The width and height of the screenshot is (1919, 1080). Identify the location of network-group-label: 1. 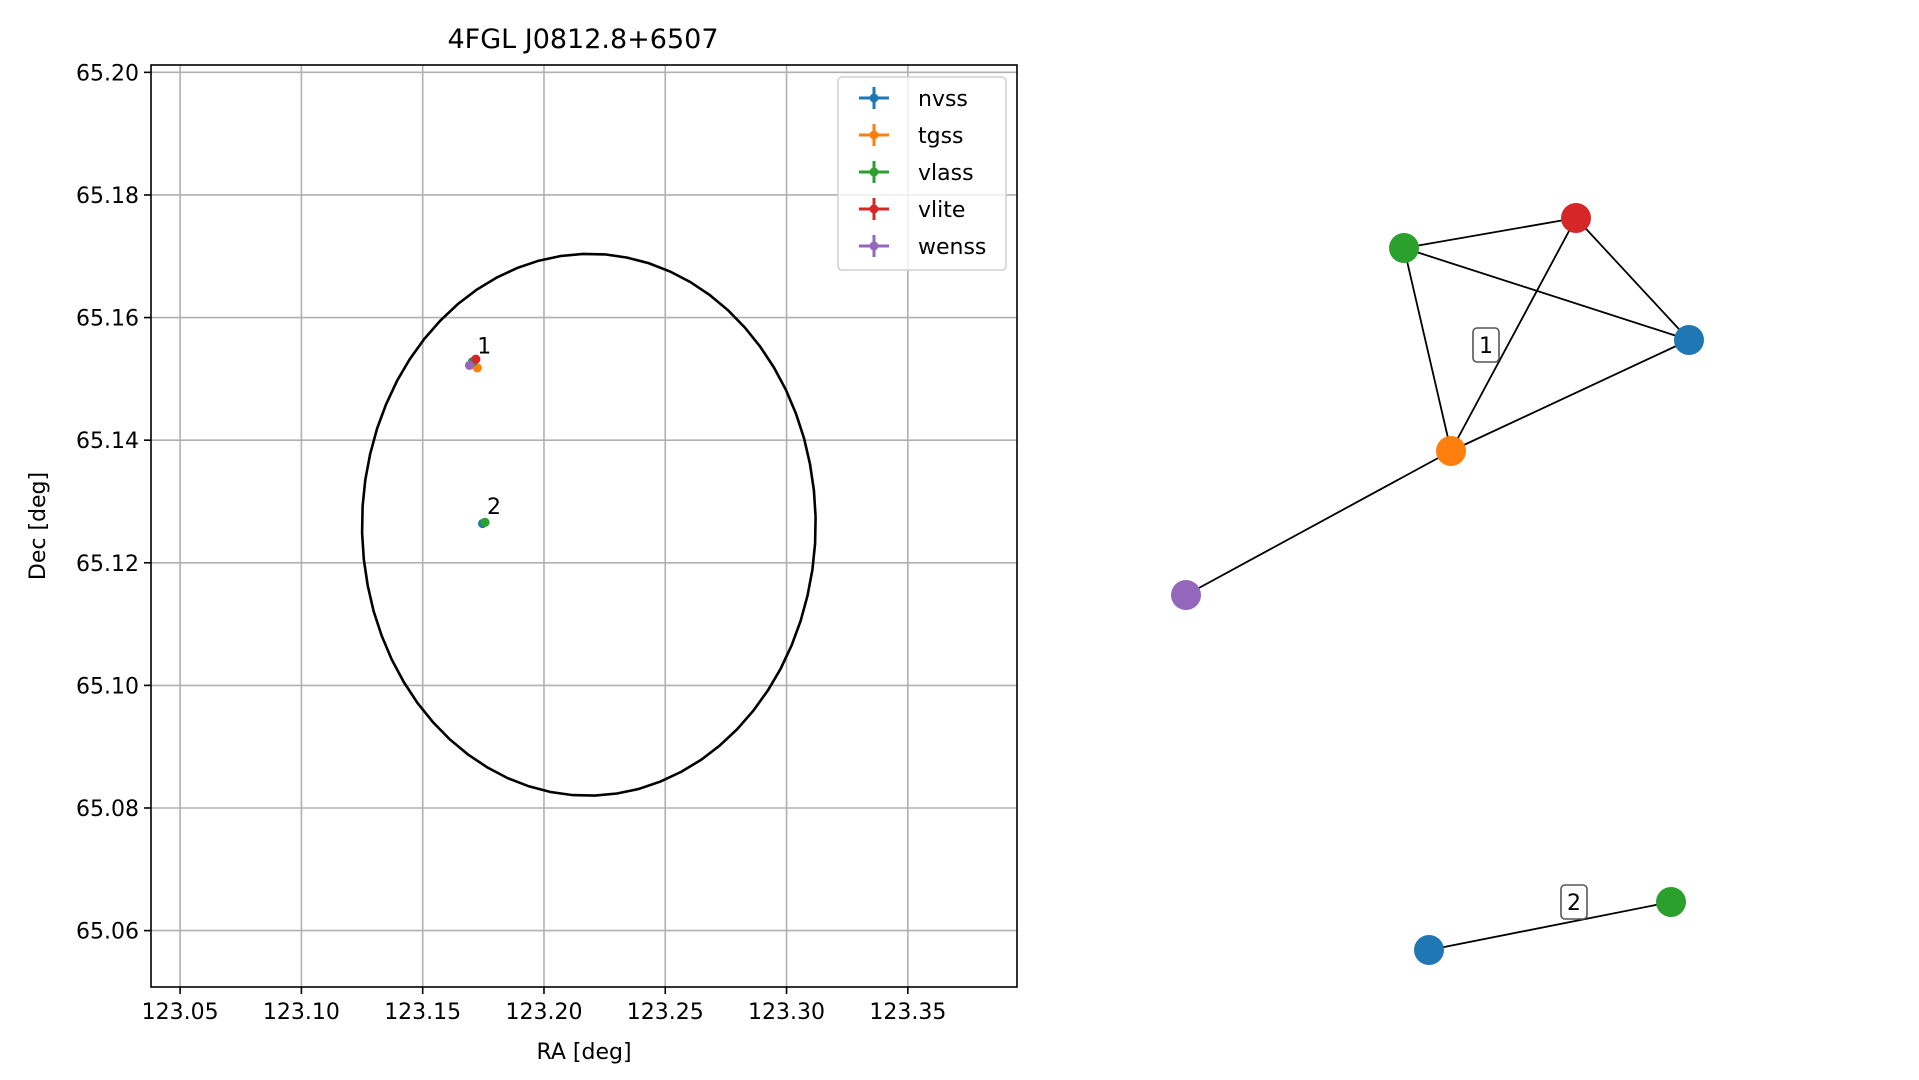
(1486, 346).